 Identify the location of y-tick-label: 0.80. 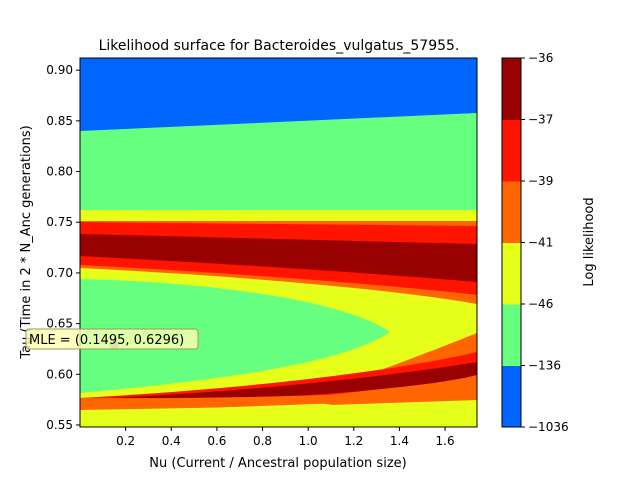
(59, 172).